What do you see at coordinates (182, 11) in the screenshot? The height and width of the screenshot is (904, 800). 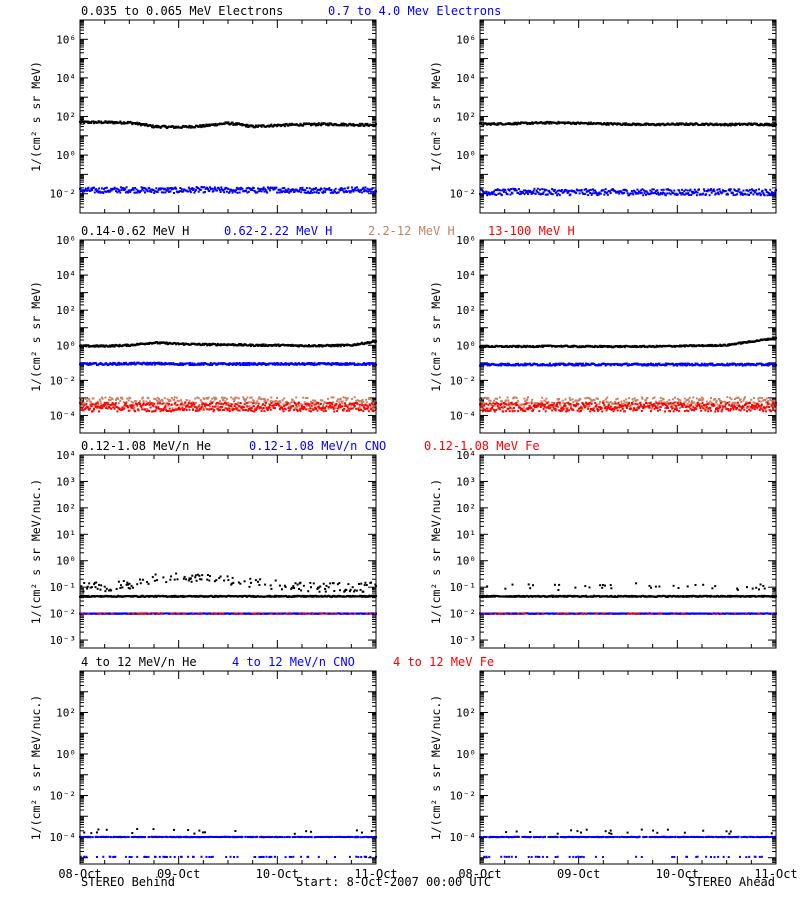 I see `series-label: 0.035 to 0.065 MeV Electrons` at bounding box center [182, 11].